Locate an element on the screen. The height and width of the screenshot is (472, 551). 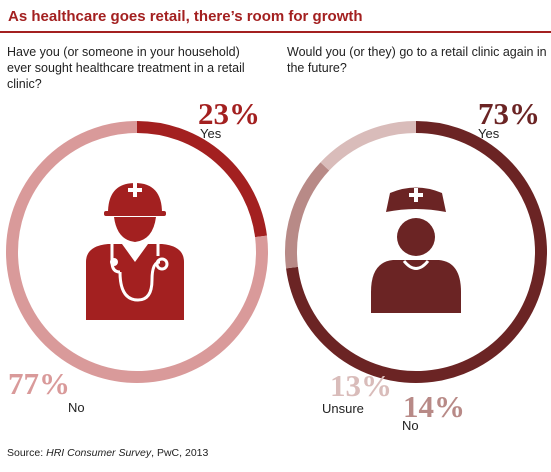
right-slice-unsure is located at coordinates (368, 146).